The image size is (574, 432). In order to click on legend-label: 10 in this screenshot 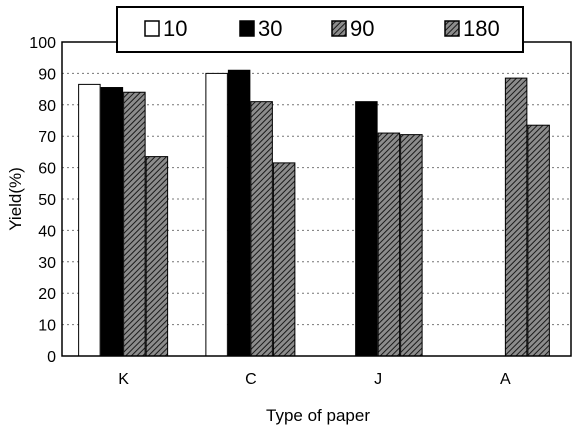, I will do `click(175, 28)`.